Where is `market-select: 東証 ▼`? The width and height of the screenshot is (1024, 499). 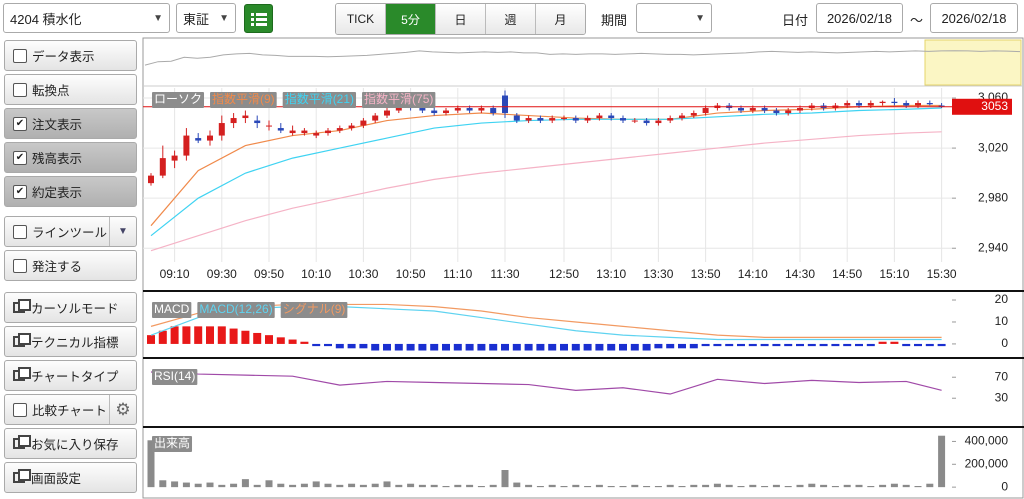
market-select: 東証 ▼ is located at coordinates (206, 18).